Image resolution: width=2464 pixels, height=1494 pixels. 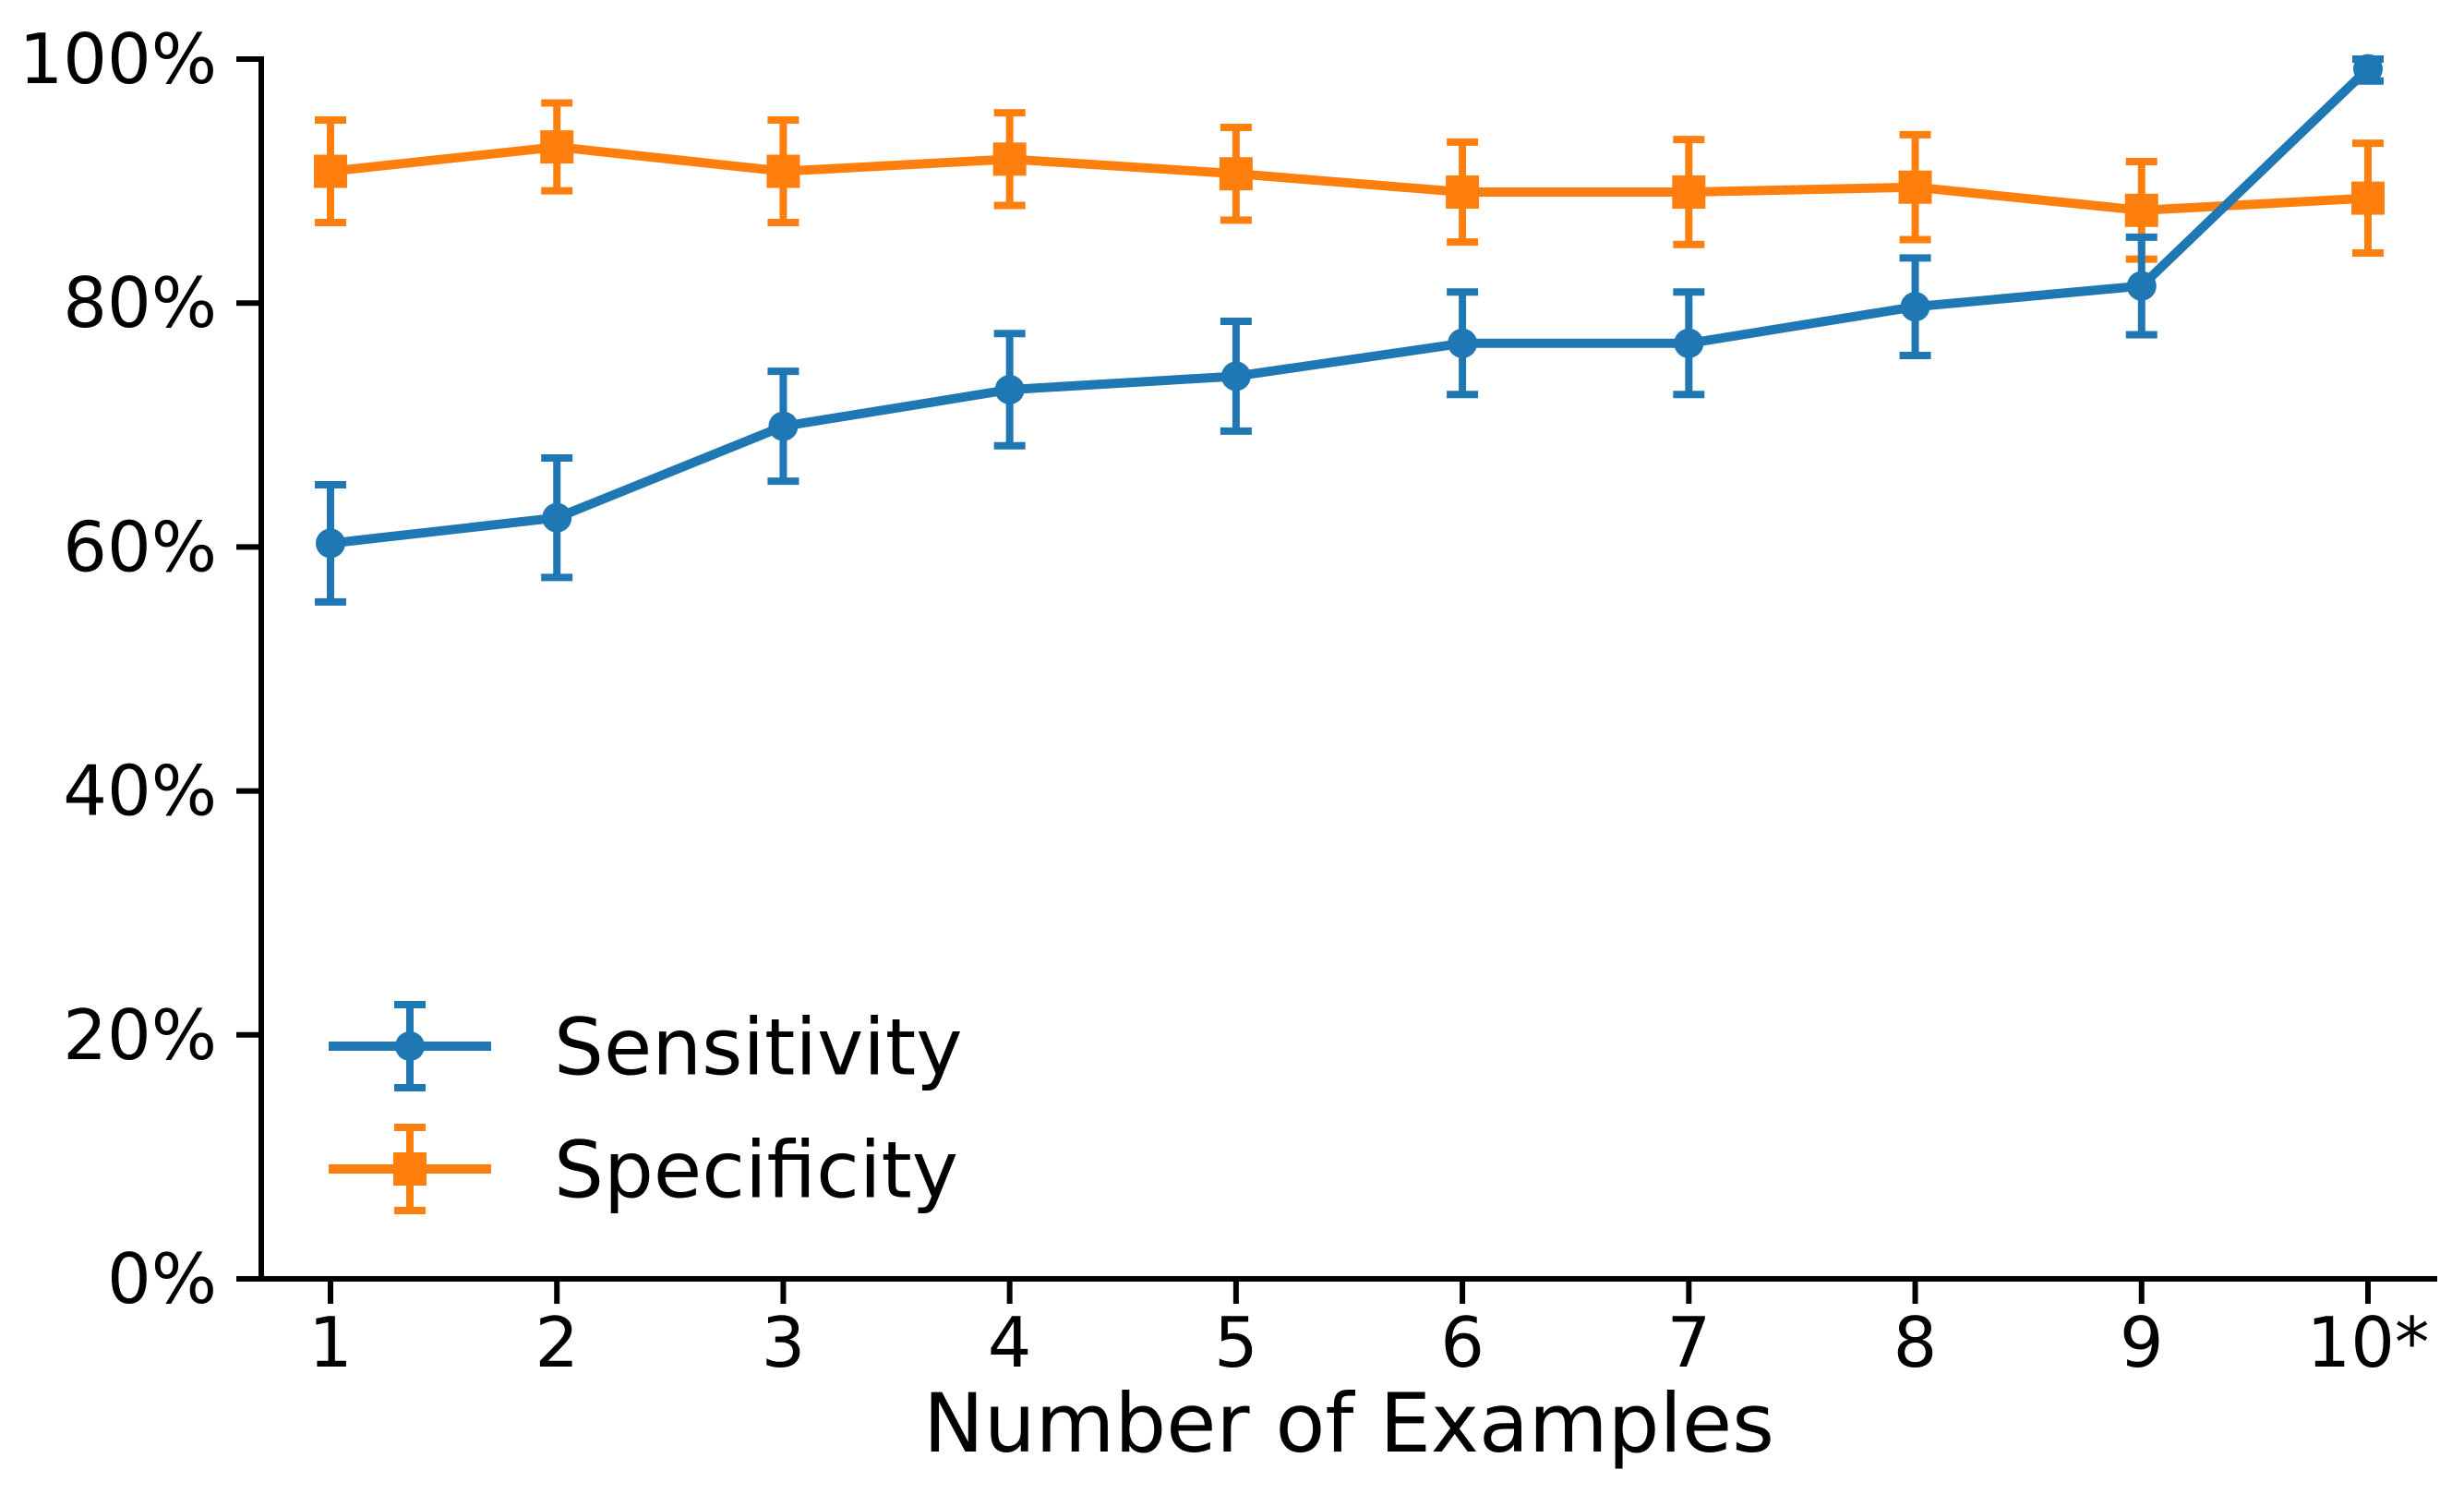 What do you see at coordinates (2142, 1342) in the screenshot?
I see `x-tick-label: 9` at bounding box center [2142, 1342].